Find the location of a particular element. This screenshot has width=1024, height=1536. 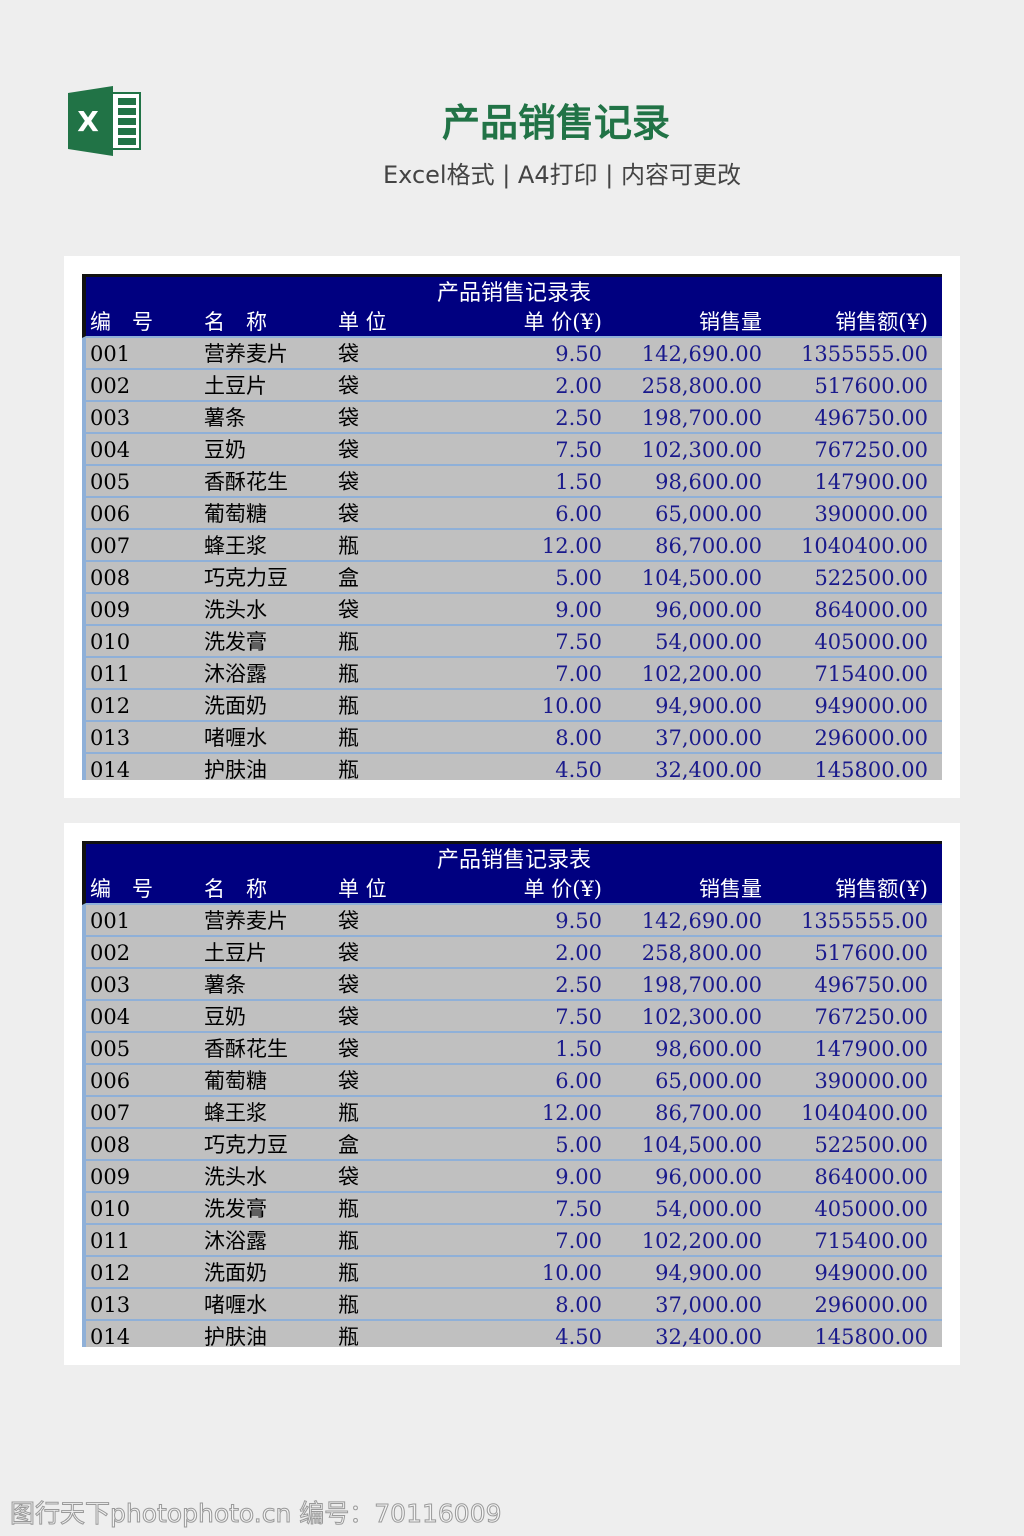

cell-amount: 715400.00 is located at coordinates (871, 1241).